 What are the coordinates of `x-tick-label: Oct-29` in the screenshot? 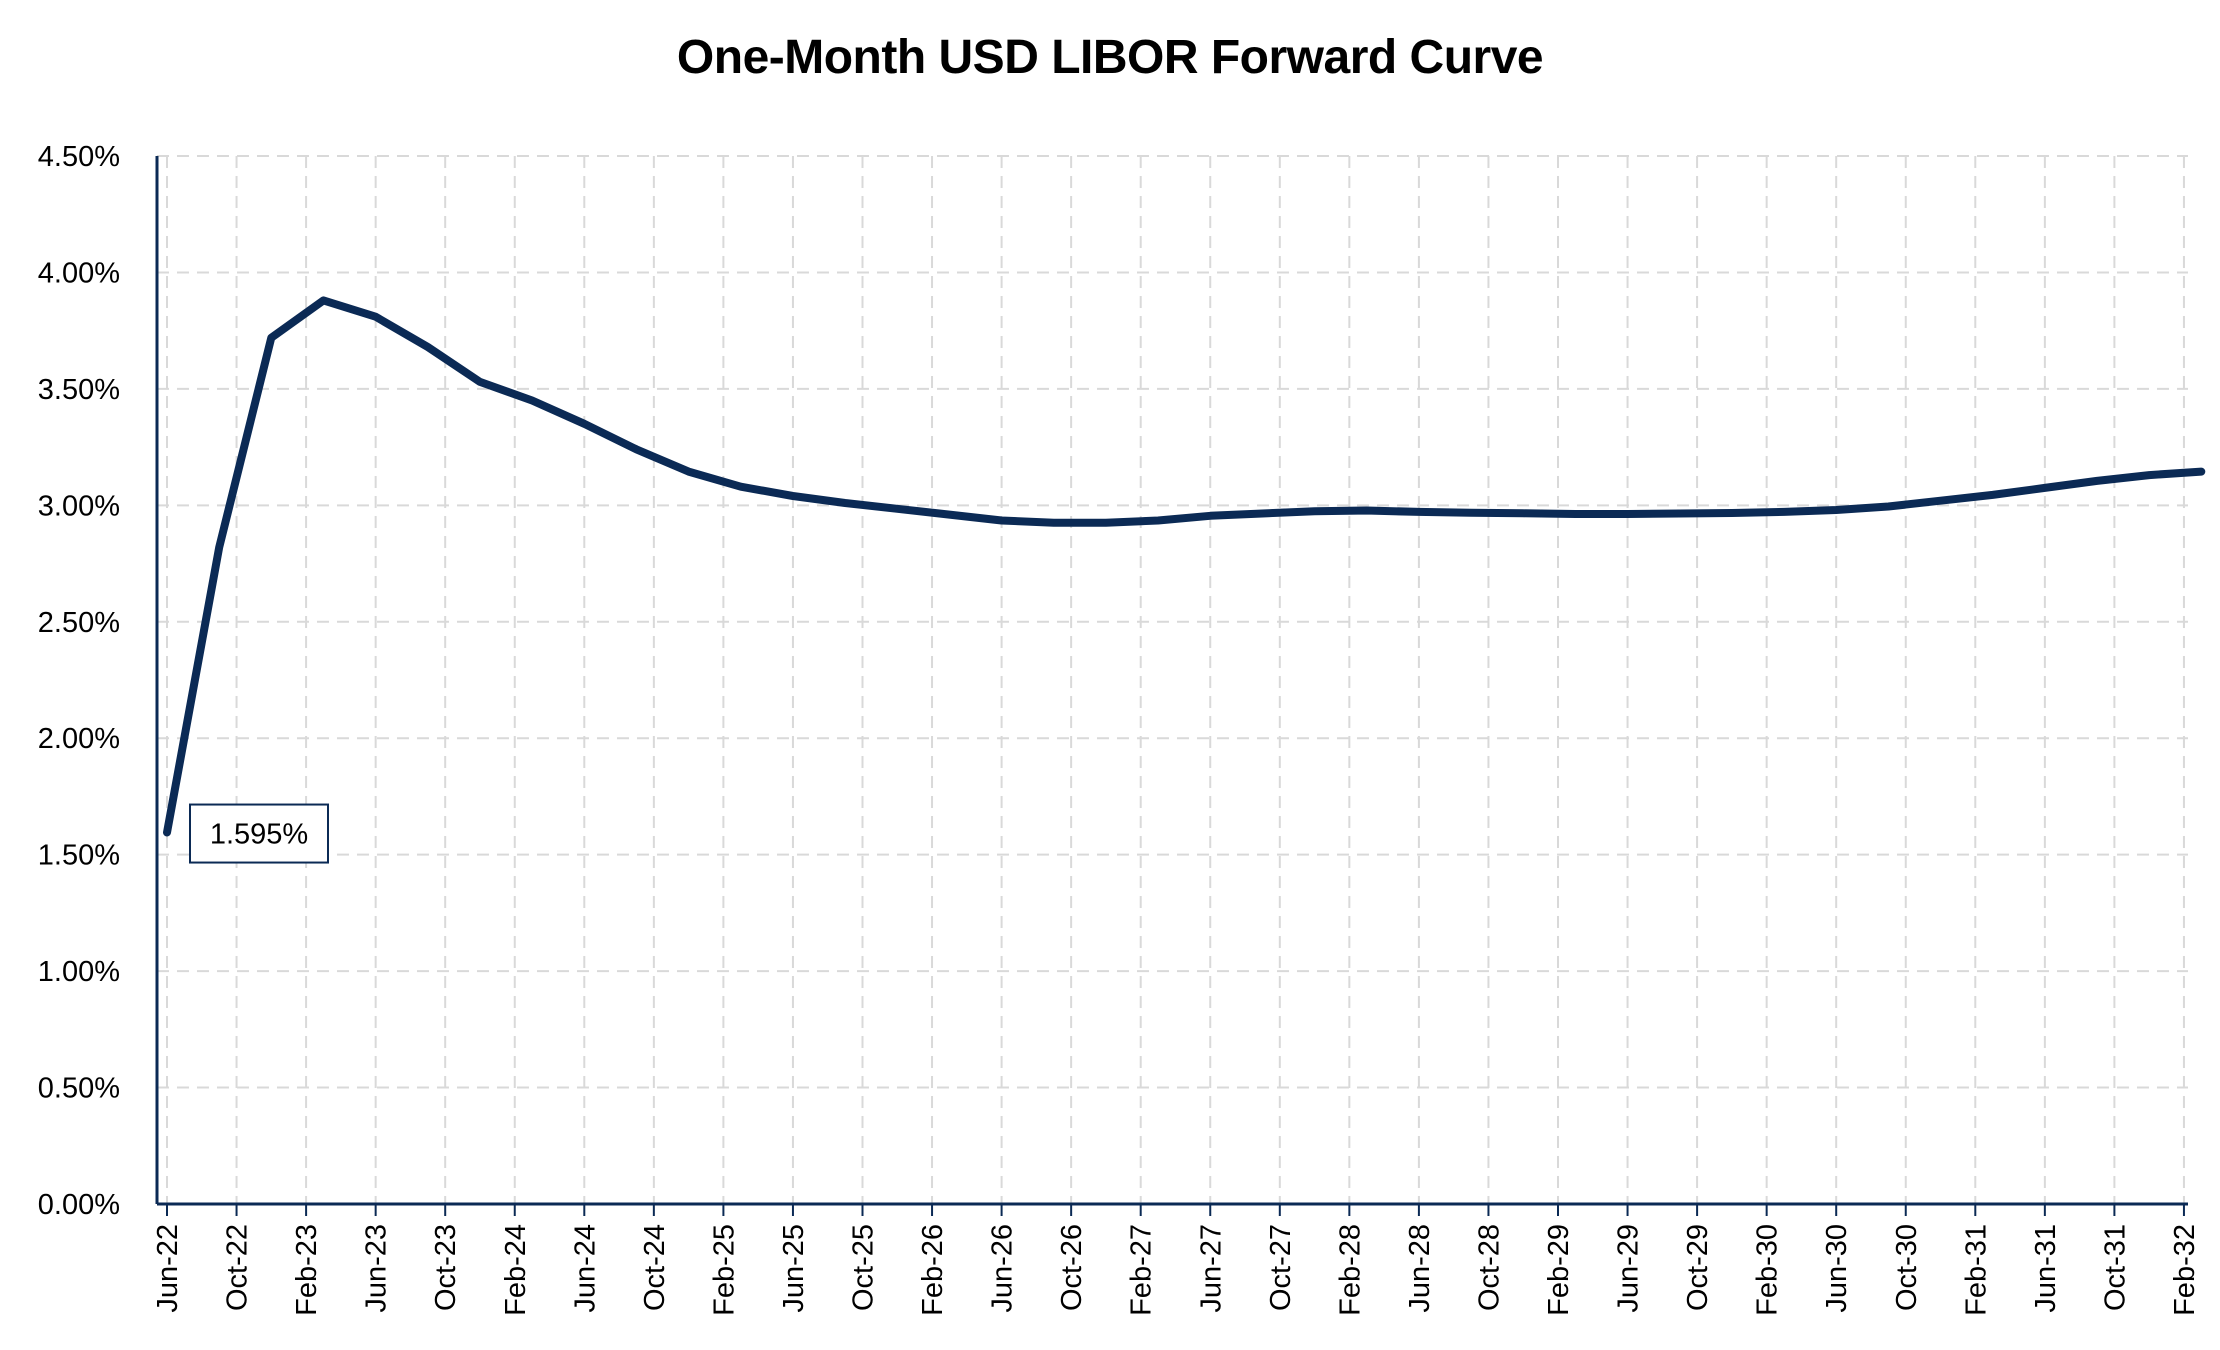 It's located at (1698, 1267).